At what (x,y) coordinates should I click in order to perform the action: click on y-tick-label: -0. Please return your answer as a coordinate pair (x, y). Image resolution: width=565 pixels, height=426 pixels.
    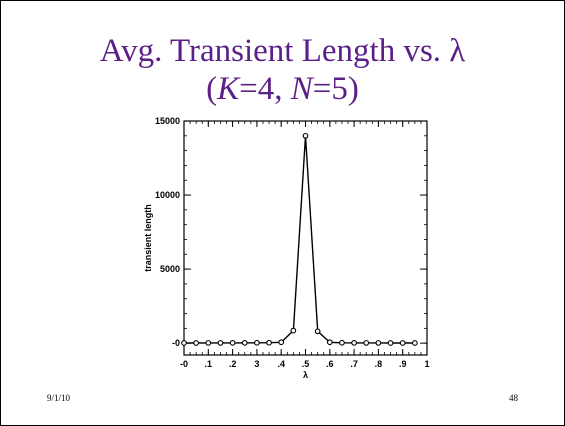
    Looking at the image, I should click on (176, 343).